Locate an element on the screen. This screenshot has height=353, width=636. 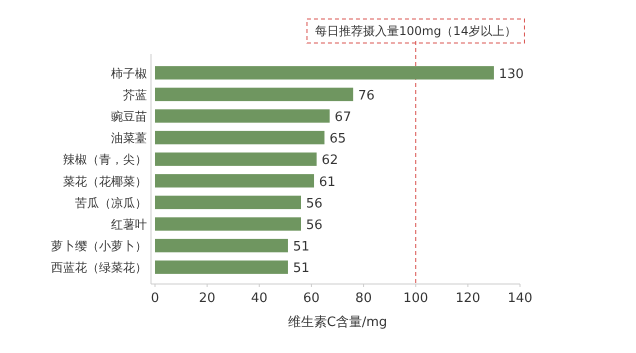
y-tick-label: 芥蓝 is located at coordinates (135, 95).